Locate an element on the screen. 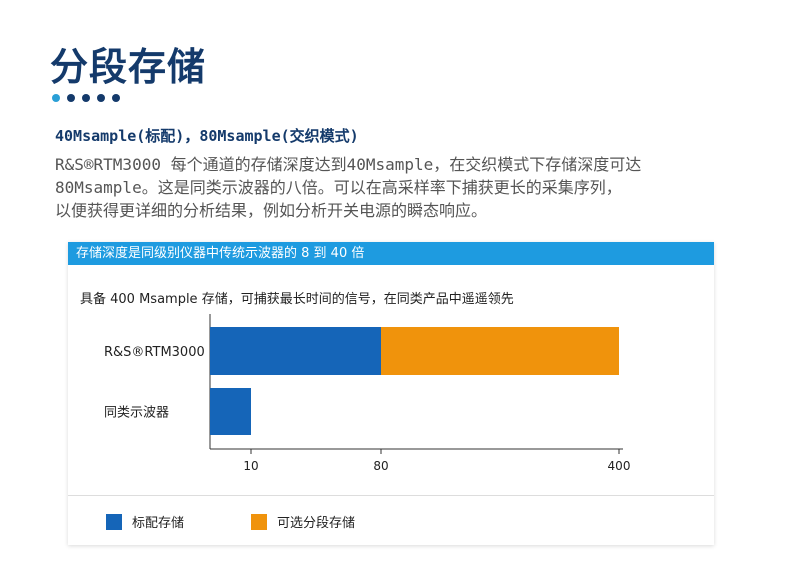 The height and width of the screenshot is (586, 790). chart-title: 具备 400 Msample 存储，可捕获最长时间的信号，在同类产品中遥遥领先 is located at coordinates (297, 299).